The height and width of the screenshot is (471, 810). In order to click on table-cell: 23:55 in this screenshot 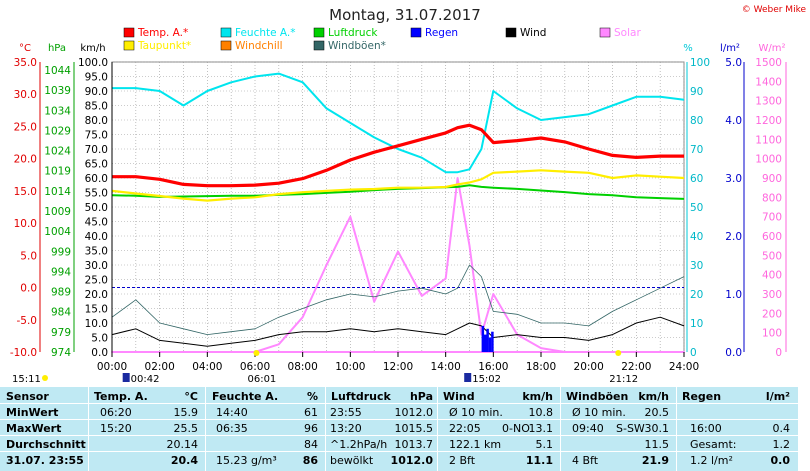, I will do `click(346, 412)`.